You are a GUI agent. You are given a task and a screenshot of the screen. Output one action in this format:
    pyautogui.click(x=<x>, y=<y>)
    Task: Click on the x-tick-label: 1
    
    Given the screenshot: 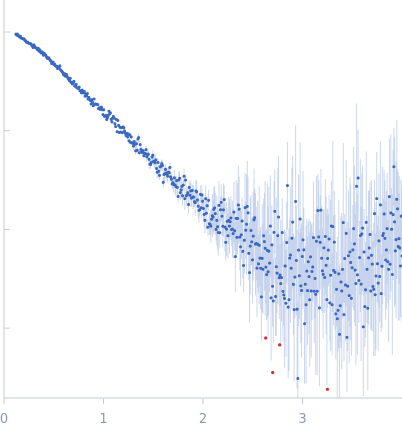 What is the action you would take?
    pyautogui.click(x=103, y=419)
    